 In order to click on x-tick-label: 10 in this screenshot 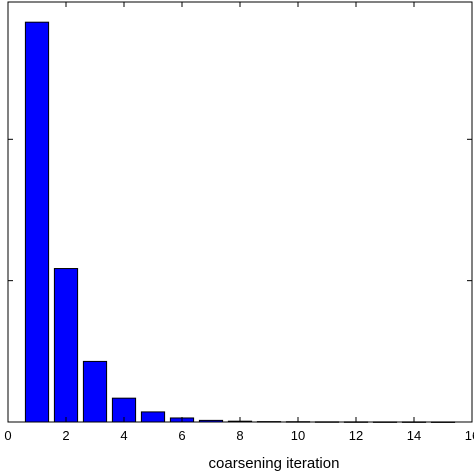, I will do `click(298, 435)`.